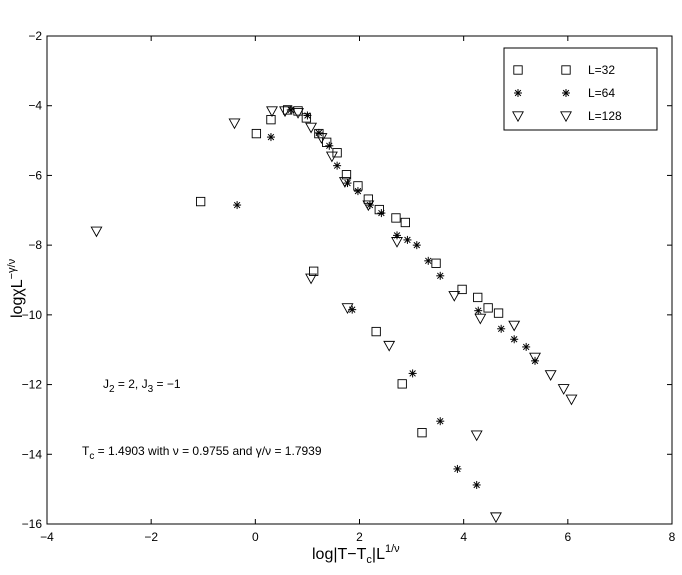 The width and height of the screenshot is (682, 575). What do you see at coordinates (35, 36) in the screenshot?
I see `y-tick-label-7: −2` at bounding box center [35, 36].